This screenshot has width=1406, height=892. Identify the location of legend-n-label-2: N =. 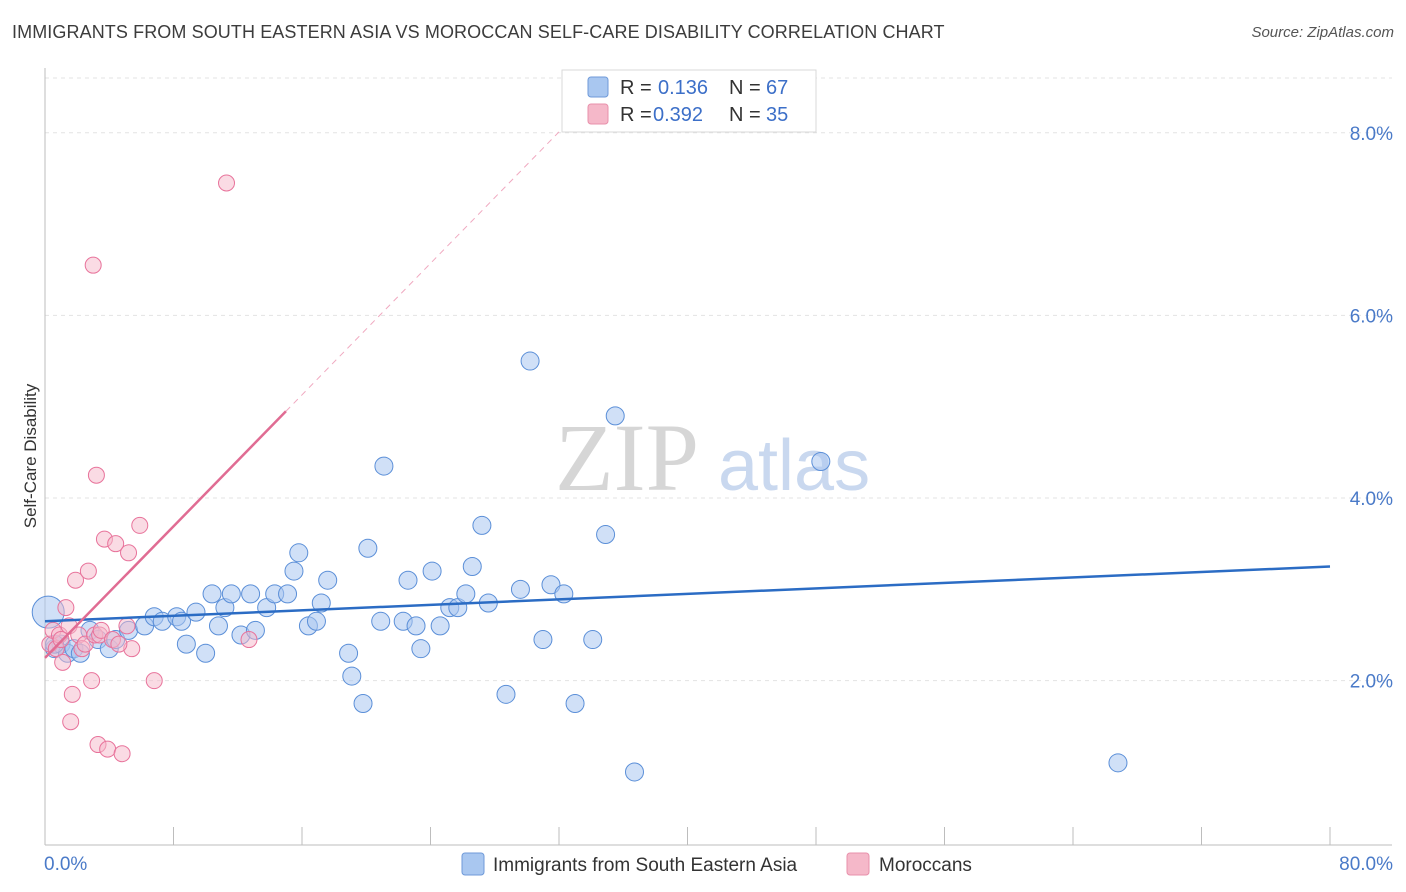
(745, 115).